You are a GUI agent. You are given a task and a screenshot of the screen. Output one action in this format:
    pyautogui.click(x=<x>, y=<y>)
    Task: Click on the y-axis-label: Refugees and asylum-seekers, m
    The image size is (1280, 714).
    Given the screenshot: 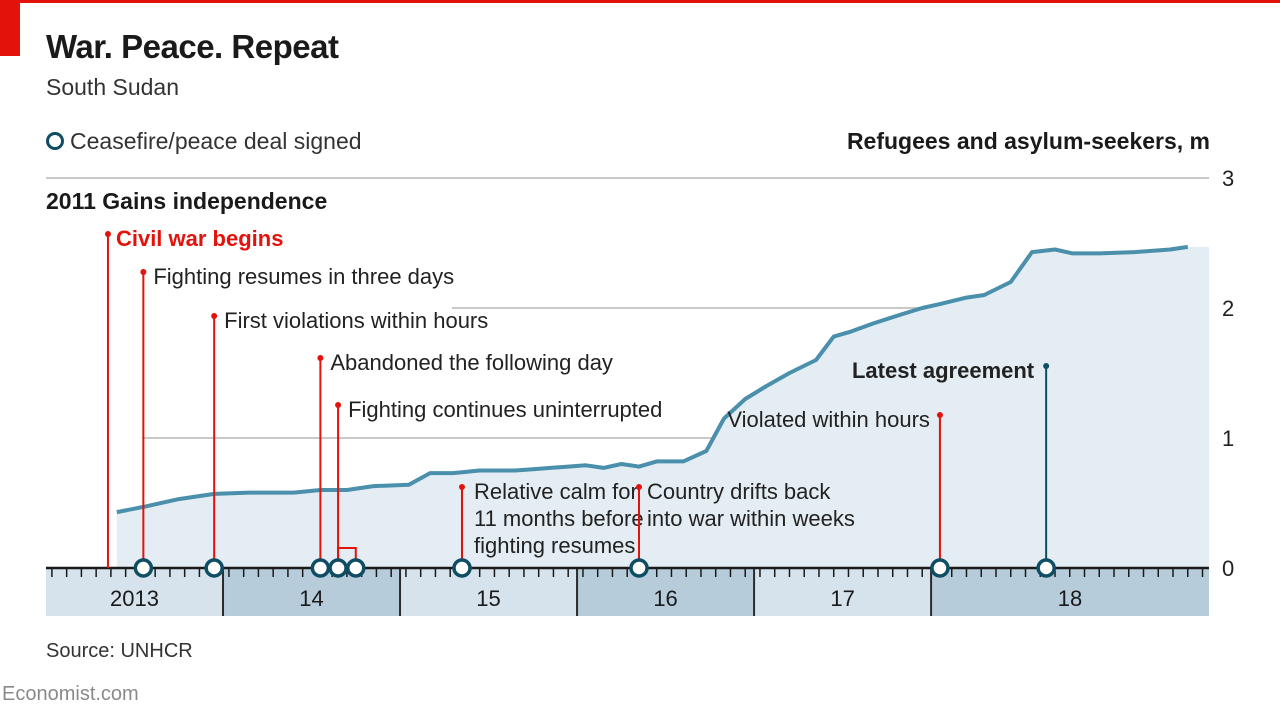 What is the action you would take?
    pyautogui.click(x=1028, y=141)
    